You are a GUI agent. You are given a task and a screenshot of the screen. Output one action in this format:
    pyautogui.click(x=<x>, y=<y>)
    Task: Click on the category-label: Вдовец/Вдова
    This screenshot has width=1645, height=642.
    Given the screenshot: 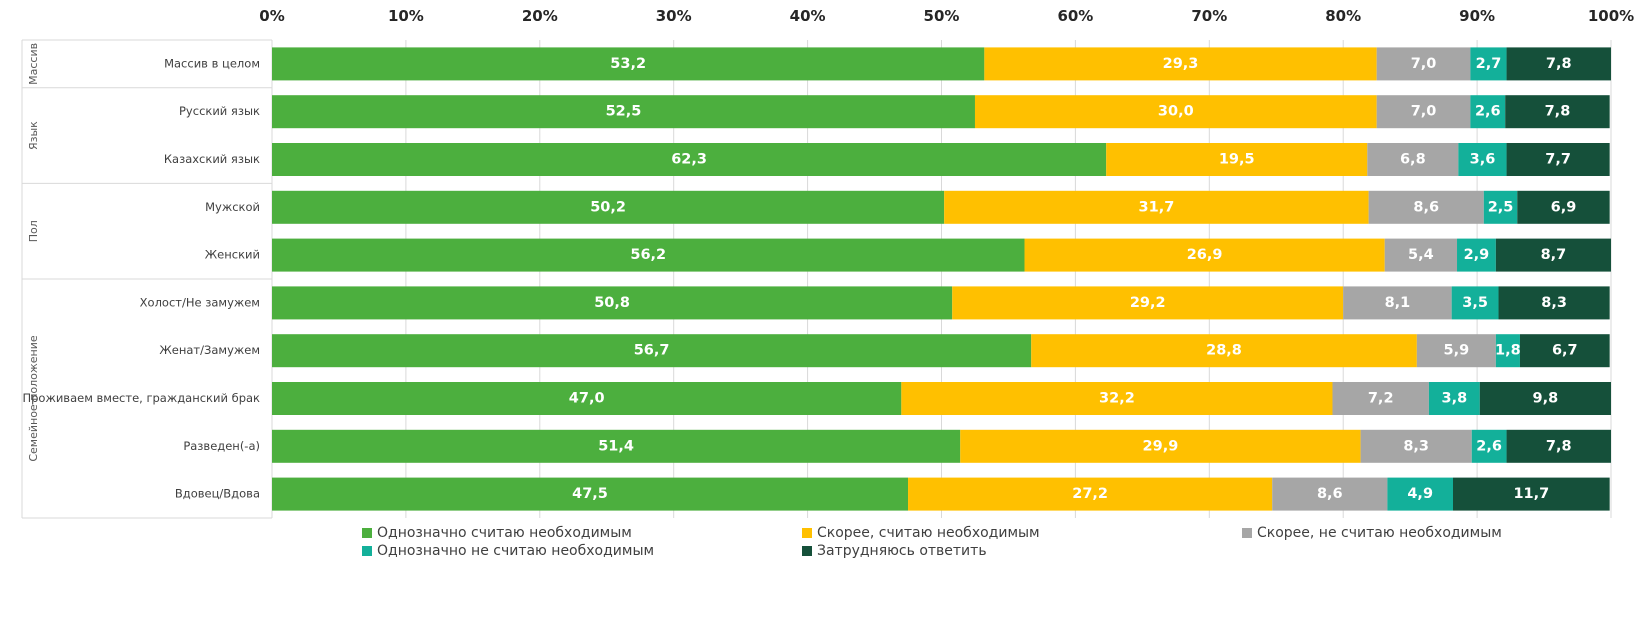 What is the action you would take?
    pyautogui.click(x=217, y=494)
    